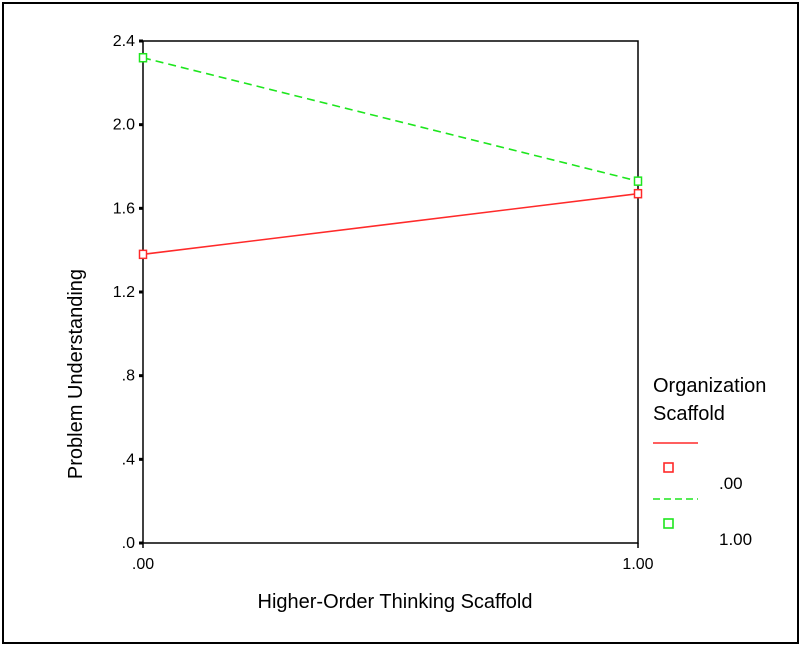  I want to click on legend-label-0: .00, so click(731, 483).